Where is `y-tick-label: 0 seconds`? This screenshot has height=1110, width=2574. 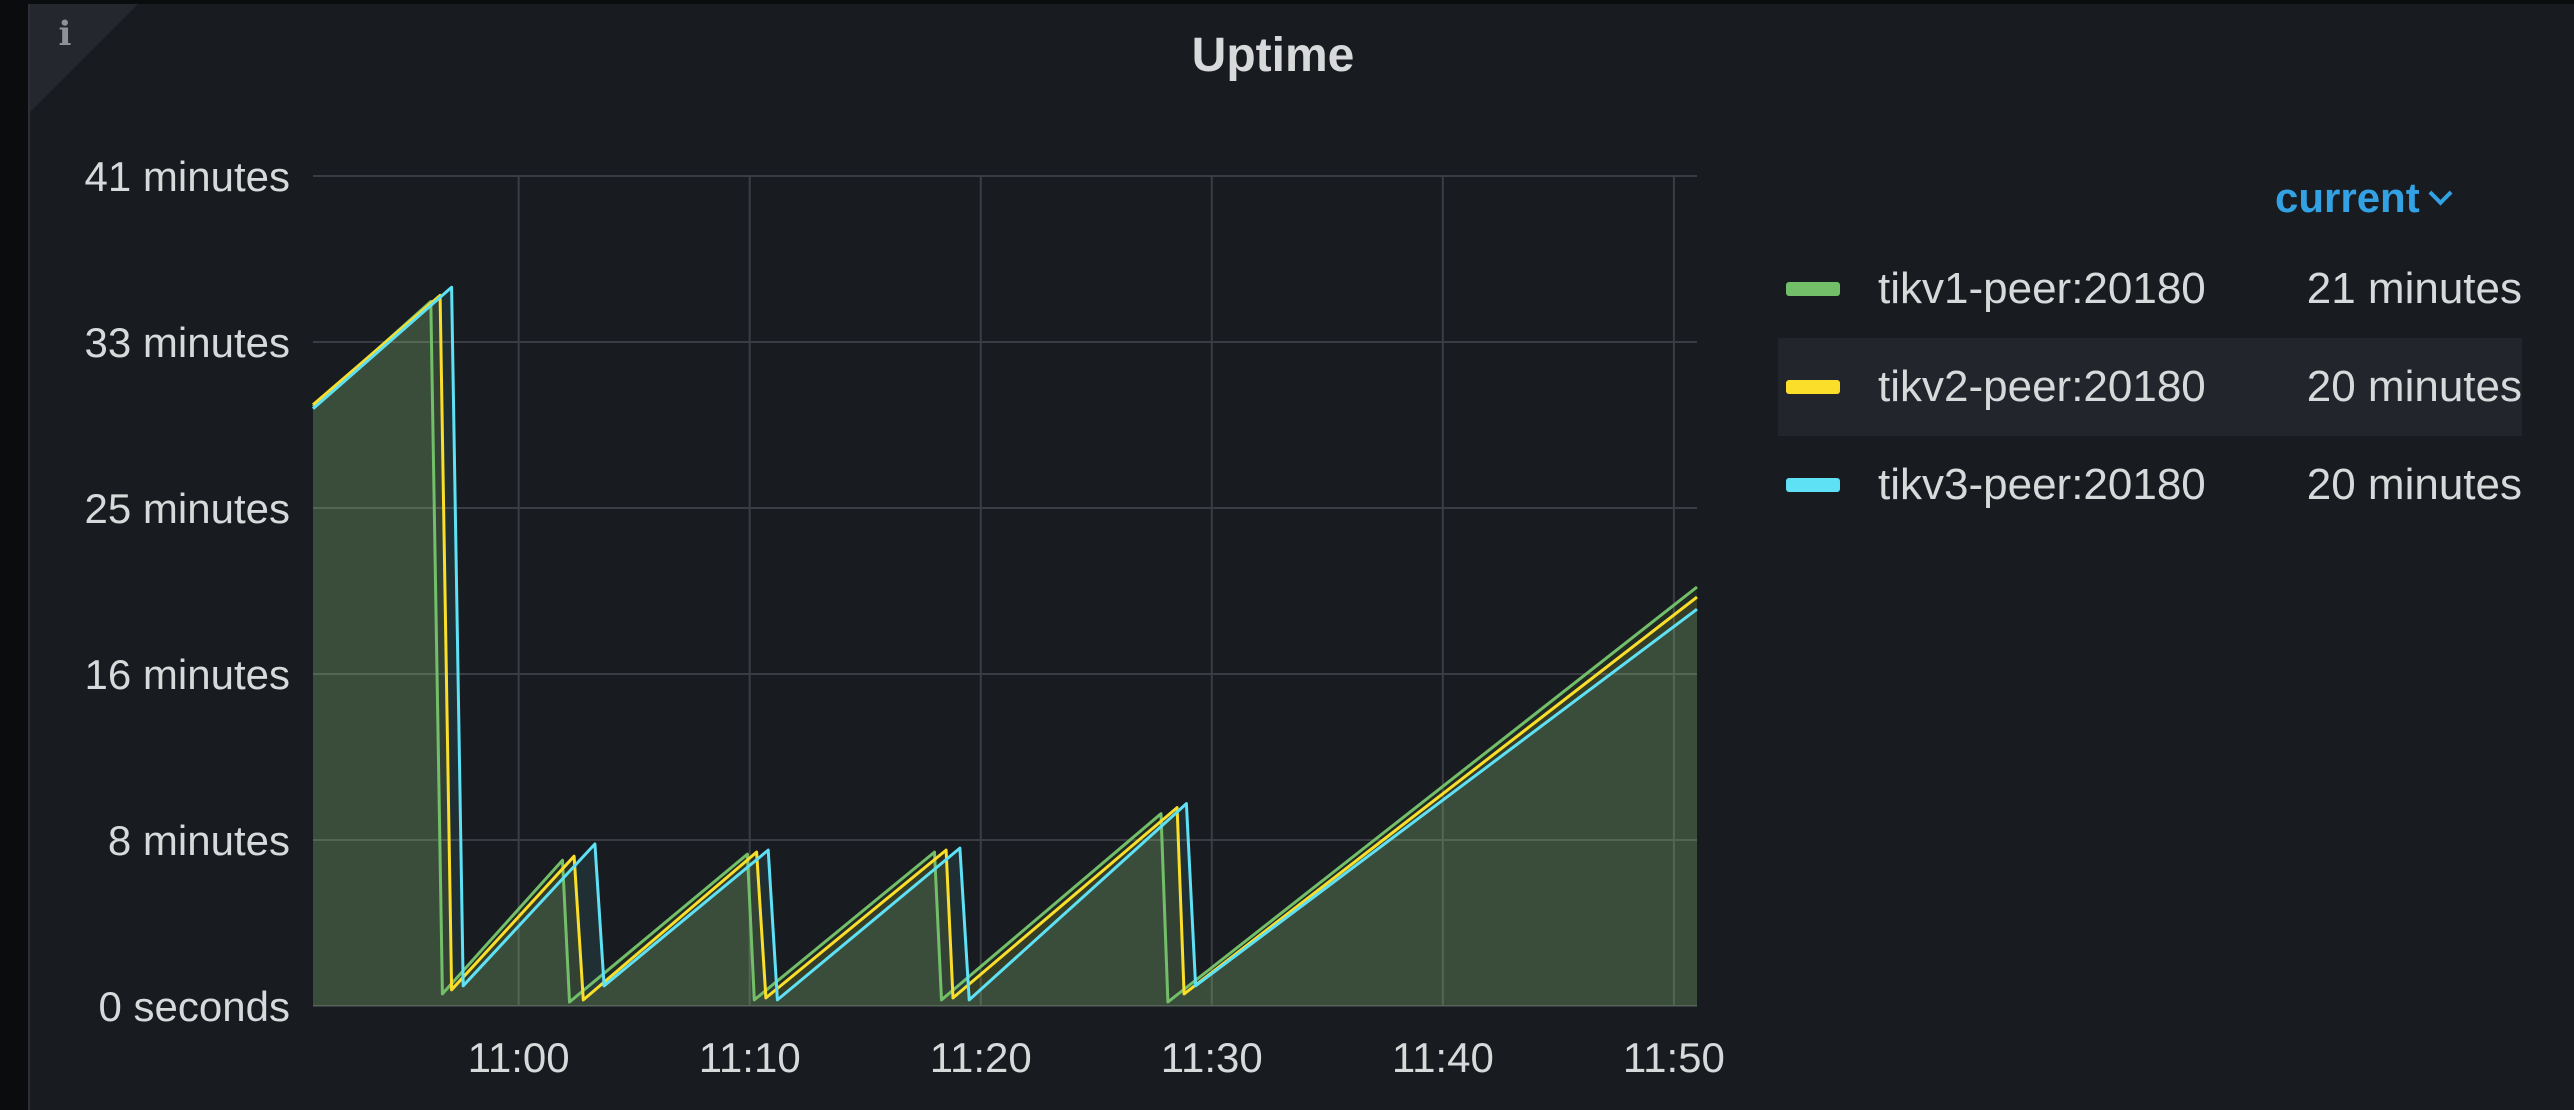
y-tick-label: 0 seconds is located at coordinates (194, 1006).